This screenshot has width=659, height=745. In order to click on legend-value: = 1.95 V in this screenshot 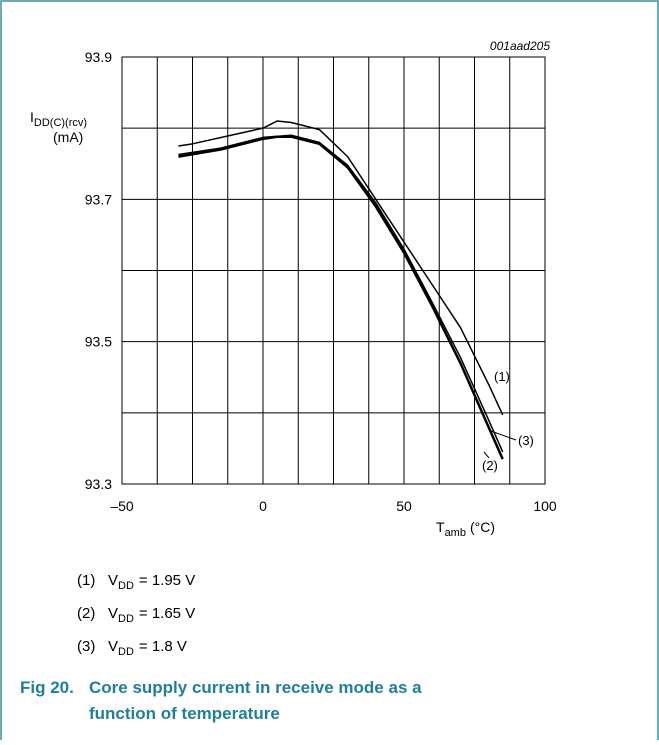, I will do `click(167, 580)`.